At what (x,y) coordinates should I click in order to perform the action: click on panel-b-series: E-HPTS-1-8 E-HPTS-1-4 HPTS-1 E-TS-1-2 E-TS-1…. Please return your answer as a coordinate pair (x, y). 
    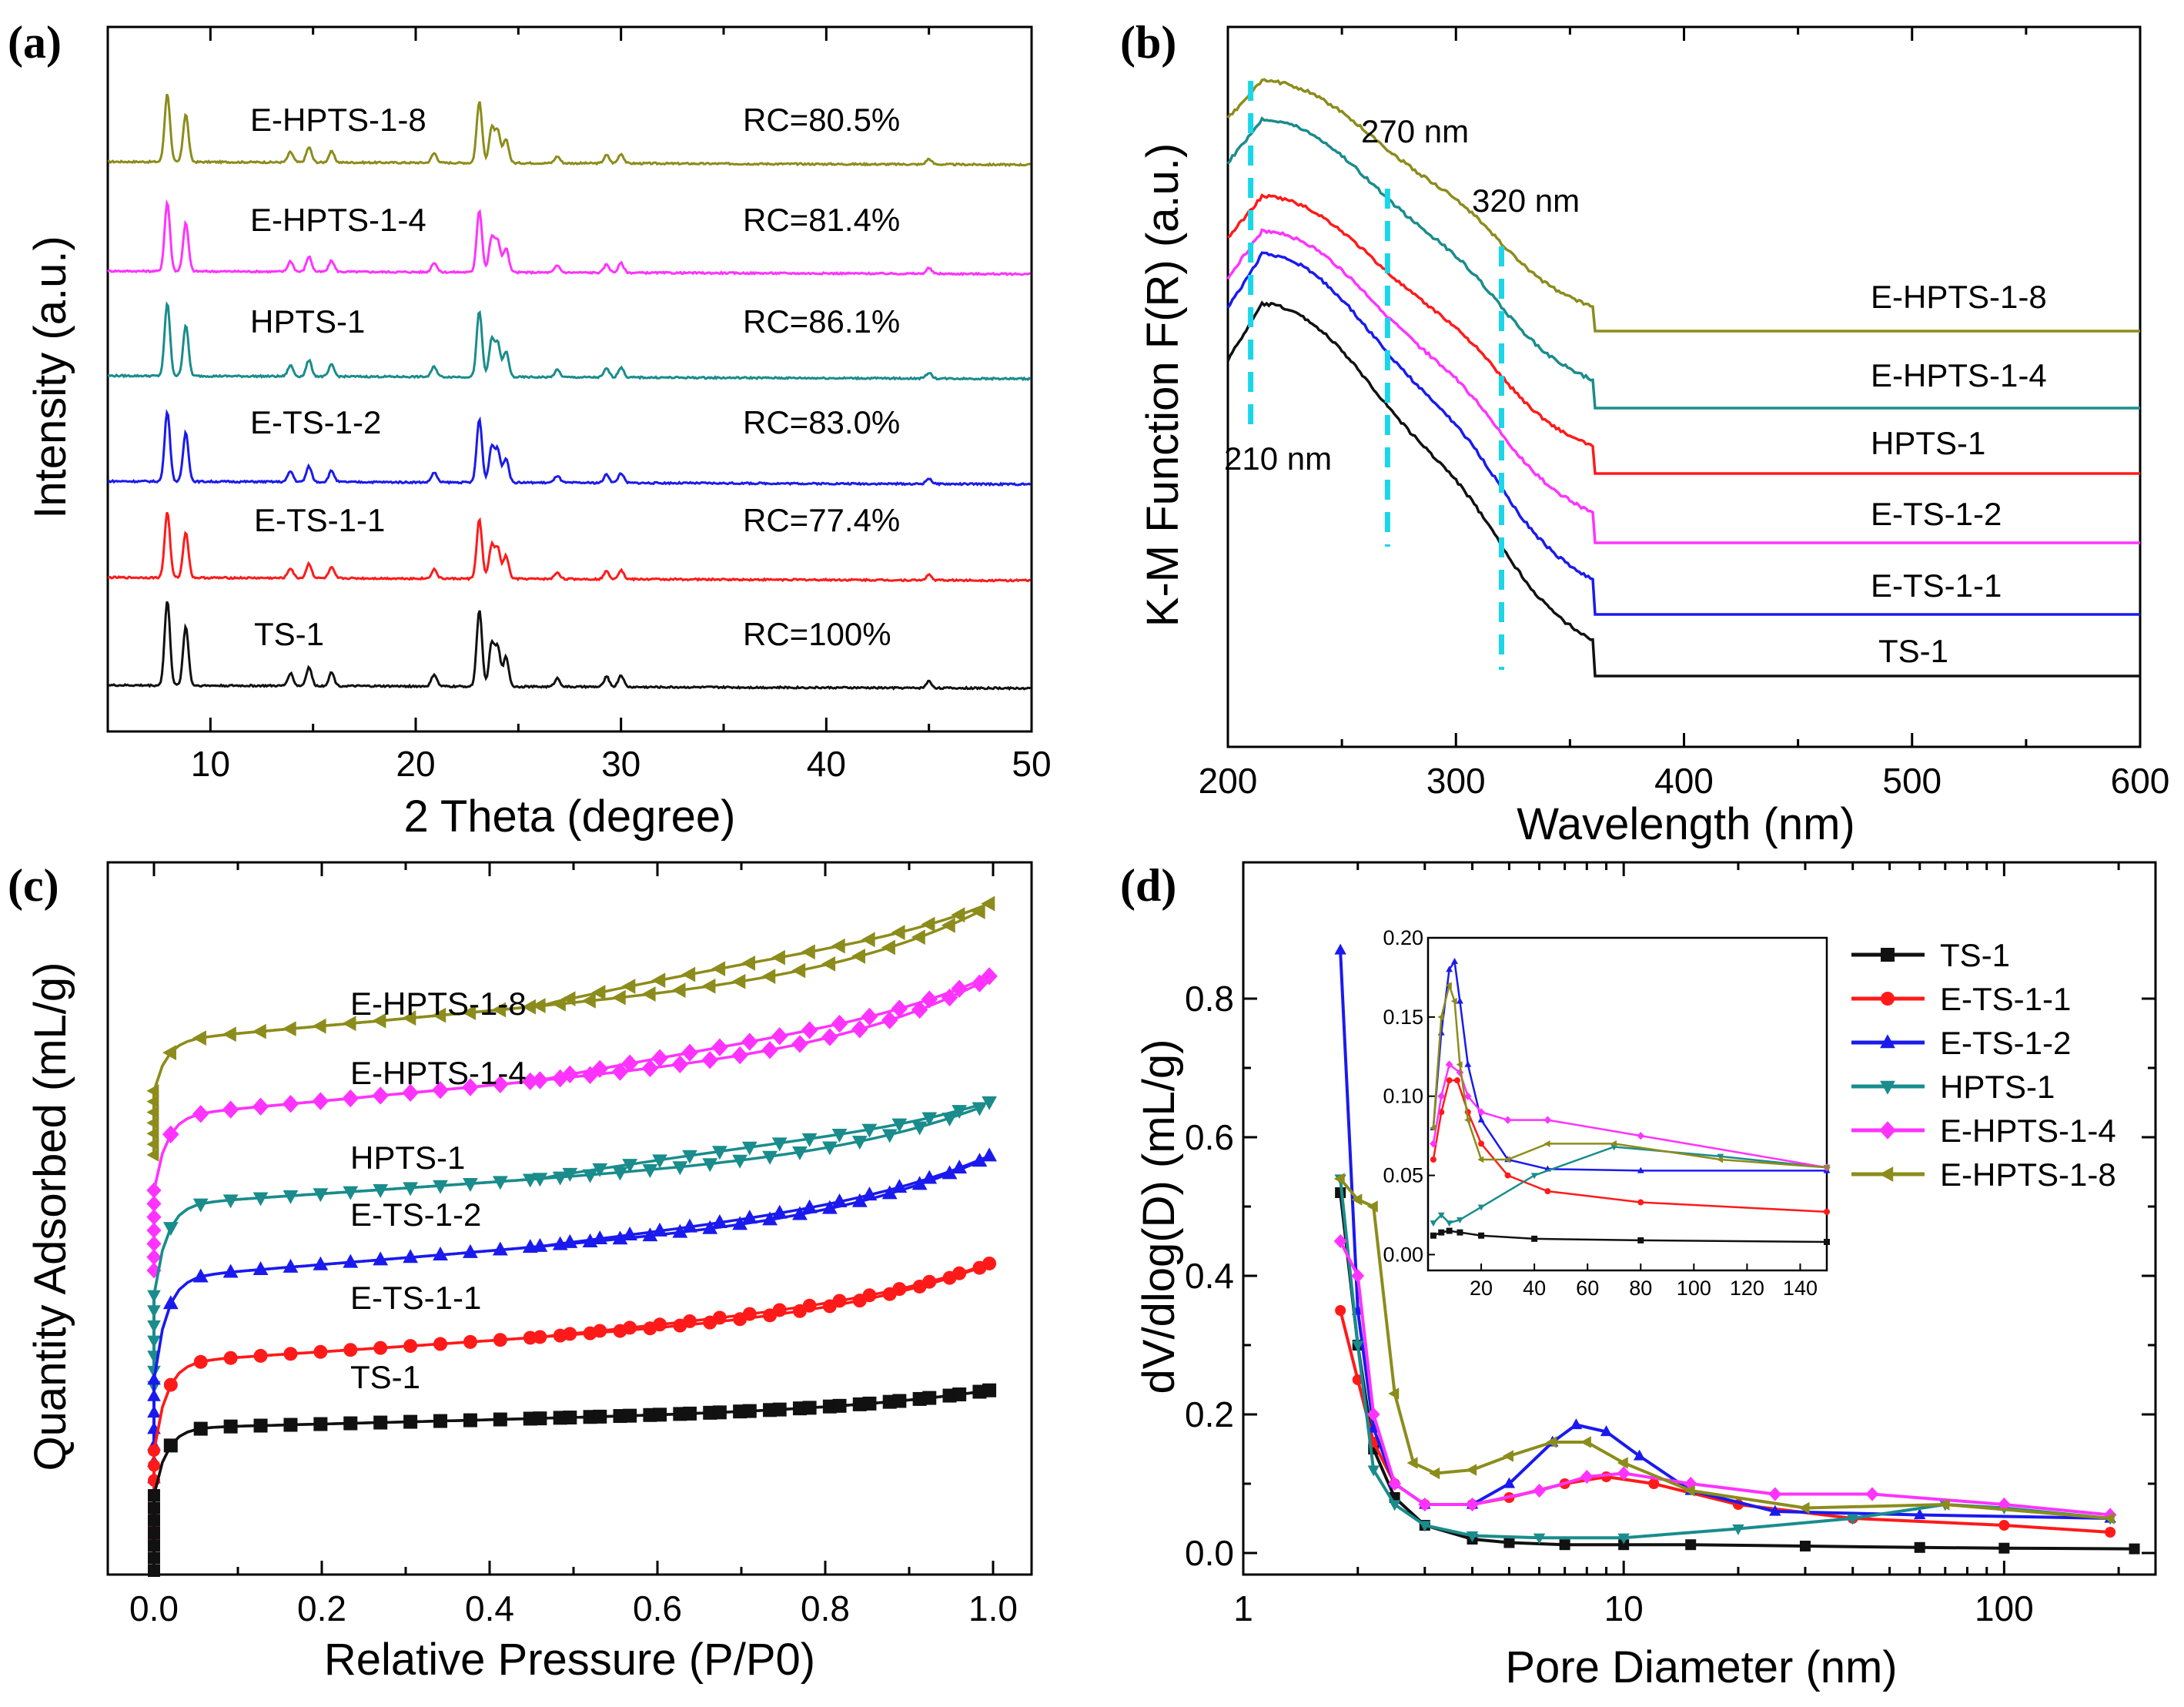
    Looking at the image, I should click on (1683, 378).